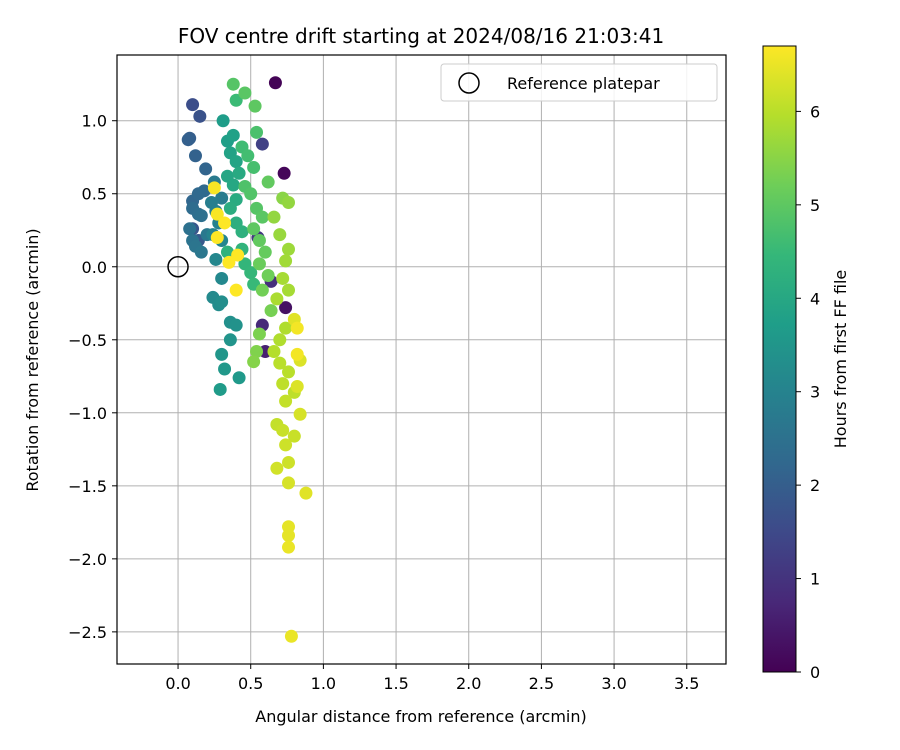 This screenshot has height=750, width=900. What do you see at coordinates (94, 267) in the screenshot?
I see `y-tick-label: 0.0` at bounding box center [94, 267].